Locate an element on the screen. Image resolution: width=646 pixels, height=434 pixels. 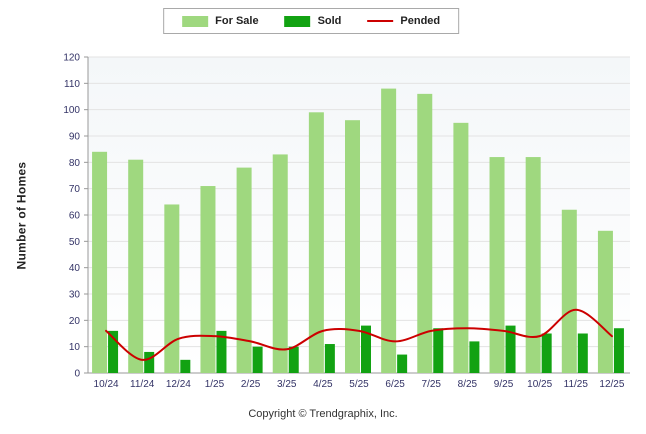
legend-item-for-sale: For Sale is located at coordinates (220, 21).